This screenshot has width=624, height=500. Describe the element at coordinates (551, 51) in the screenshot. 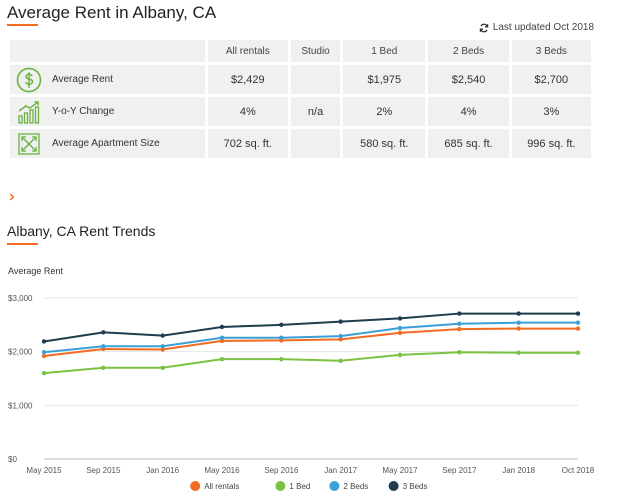

I see `column-header-3-beds: 3 Beds` at that location.